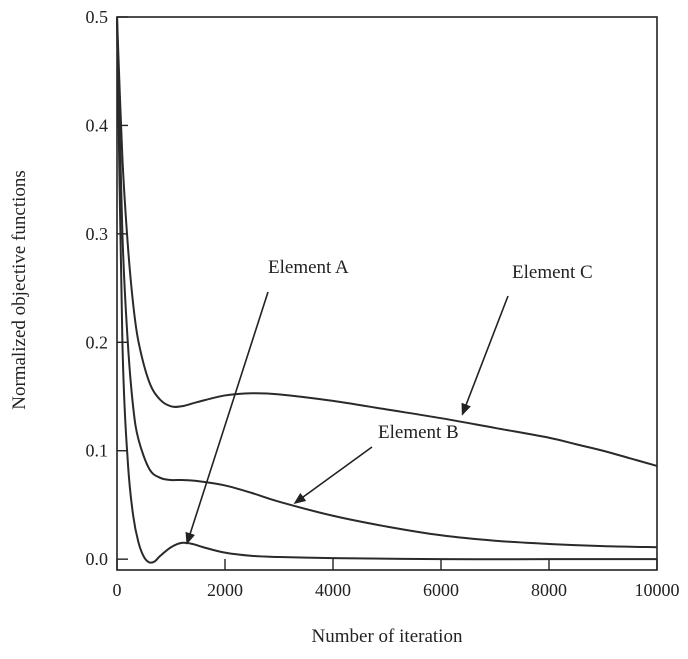 This screenshot has width=688, height=659. I want to click on y-tick-label: 0.4, so click(97, 125).